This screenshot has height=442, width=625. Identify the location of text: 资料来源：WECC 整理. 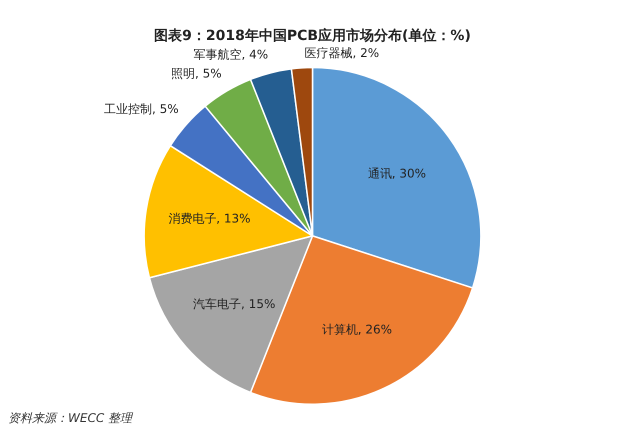
(70, 418).